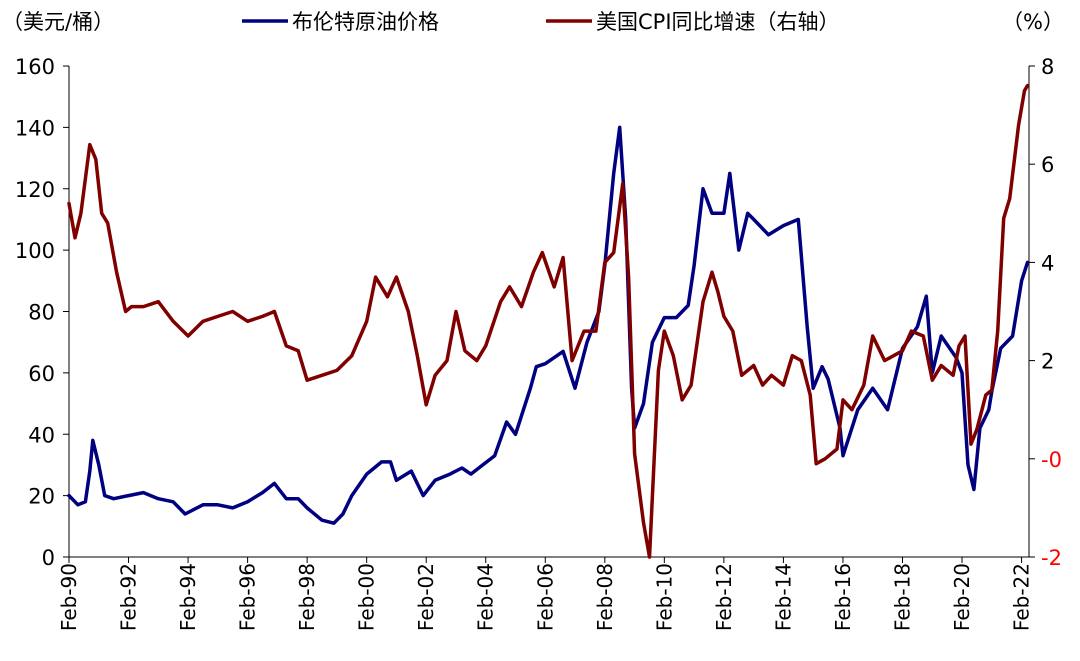 Image resolution: width=1080 pixels, height=661 pixels. What do you see at coordinates (41, 497) in the screenshot?
I see `left-tick-label: 20` at bounding box center [41, 497].